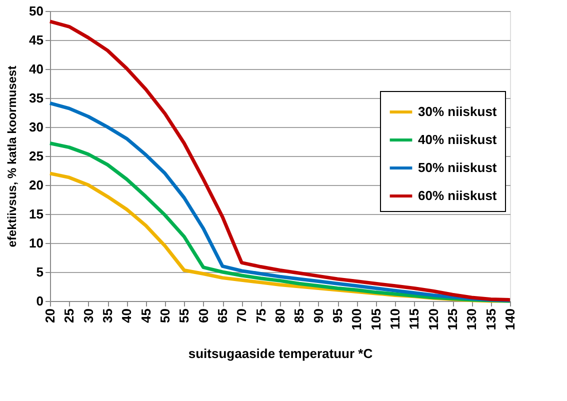  I want to click on x-tick-label: 85, so click(299, 315).